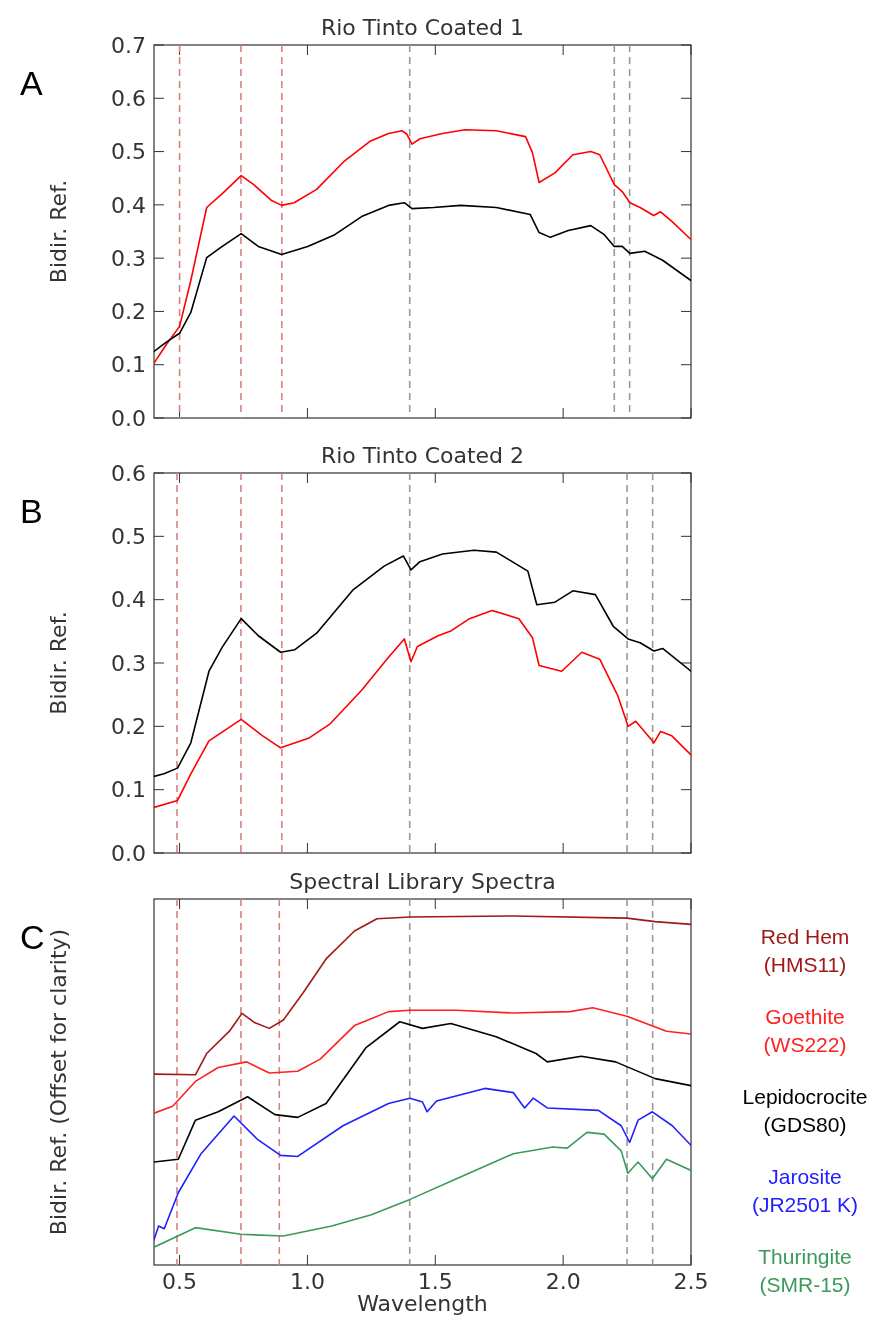 Image resolution: width=885 pixels, height=1335 pixels. Describe the element at coordinates (805, 1270) in the screenshot. I see `text: Thuringite (SMR-15)` at that location.